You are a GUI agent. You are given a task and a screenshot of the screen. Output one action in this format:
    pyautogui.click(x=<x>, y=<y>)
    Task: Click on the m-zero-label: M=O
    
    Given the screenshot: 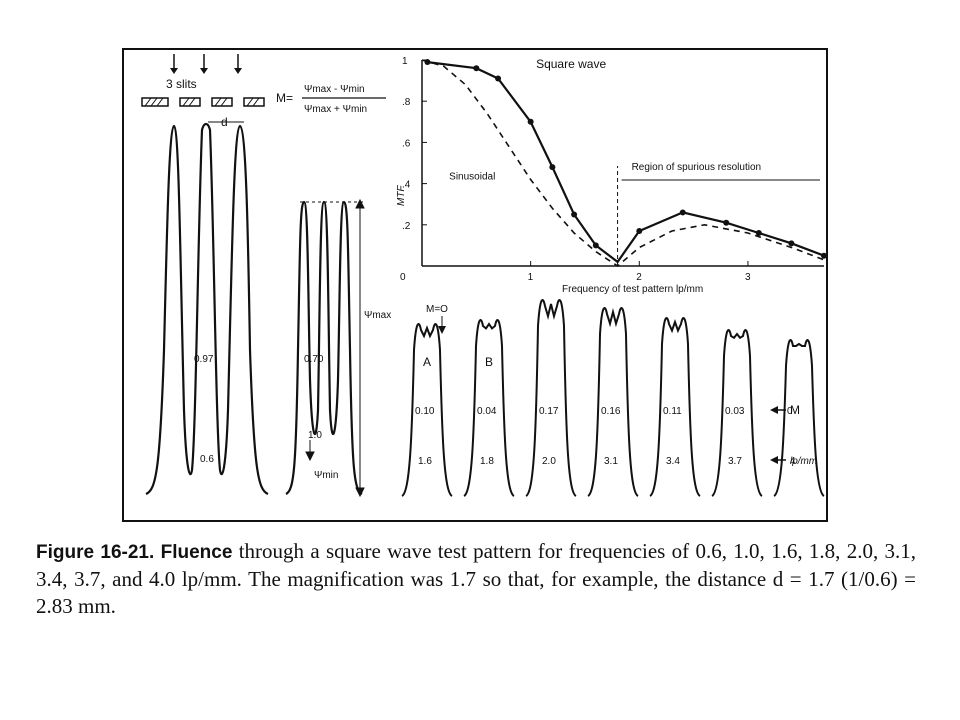 What is the action you would take?
    pyautogui.click(x=437, y=309)
    